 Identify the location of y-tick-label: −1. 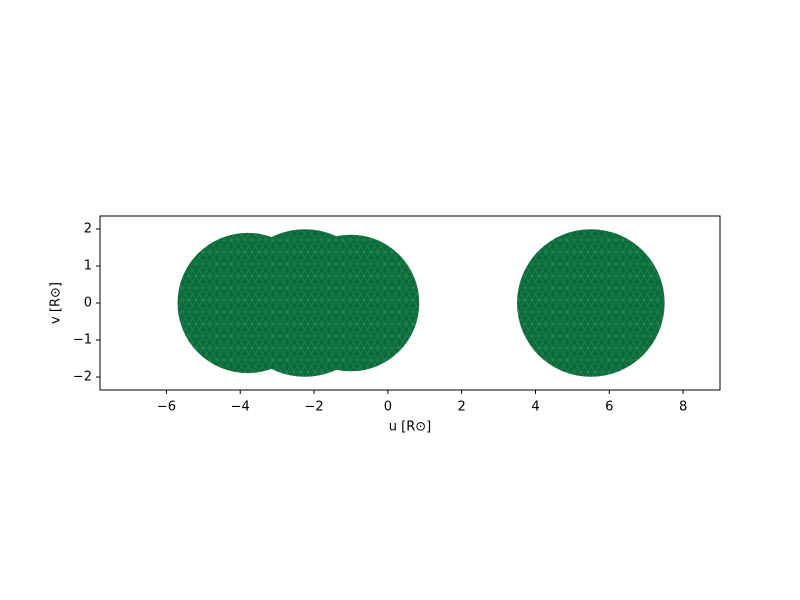
(82, 340).